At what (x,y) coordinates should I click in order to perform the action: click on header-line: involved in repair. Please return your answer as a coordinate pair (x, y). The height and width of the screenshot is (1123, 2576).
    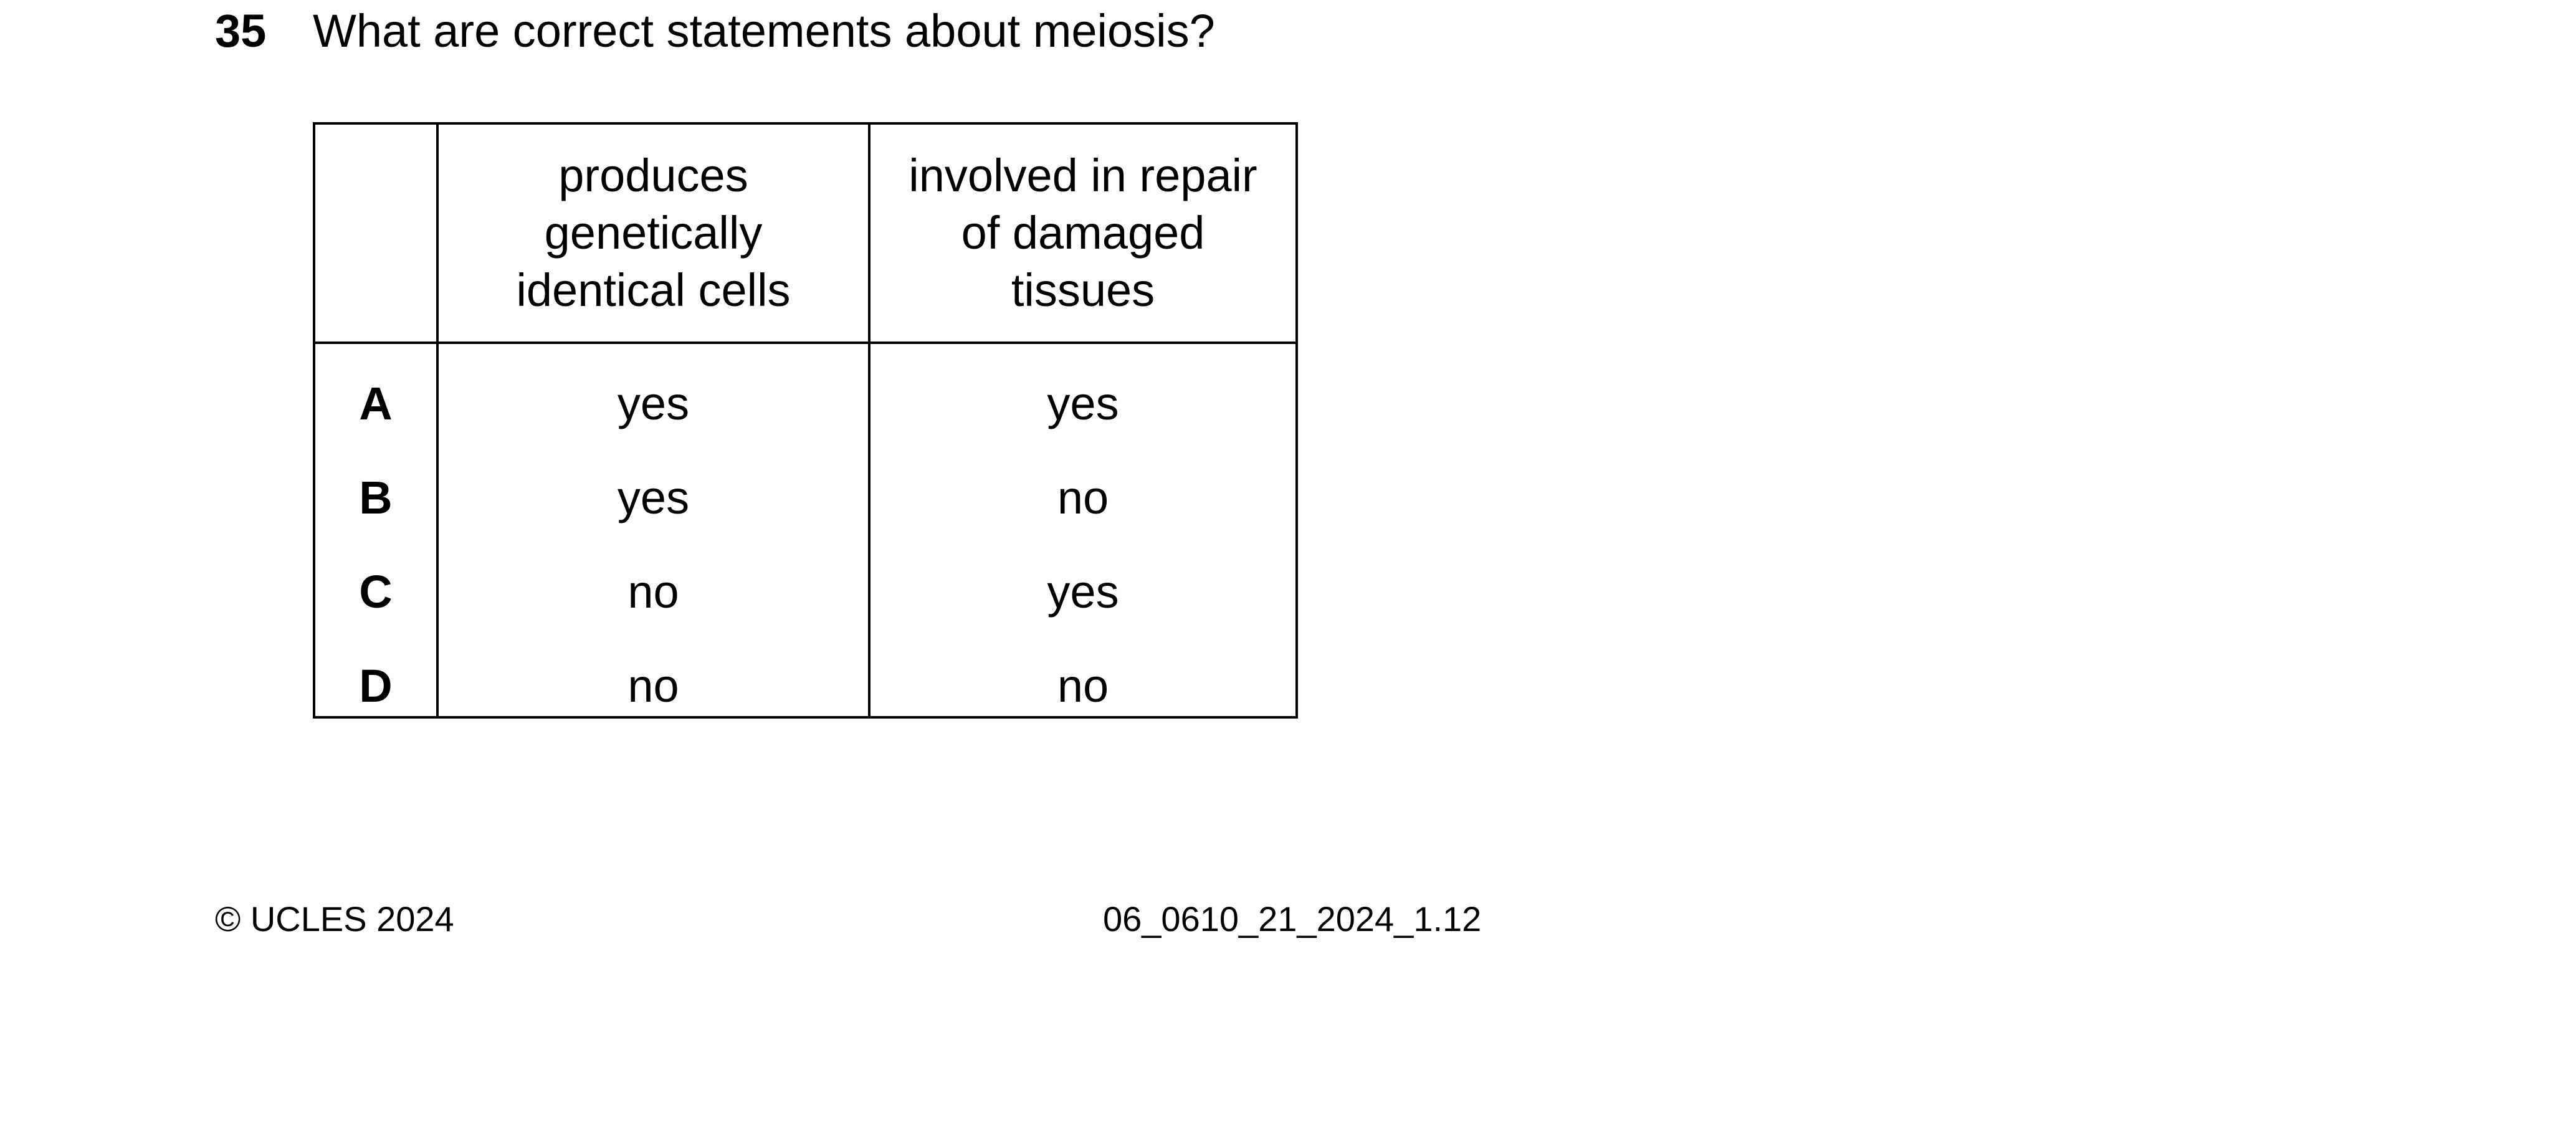
    Looking at the image, I should click on (1083, 175).